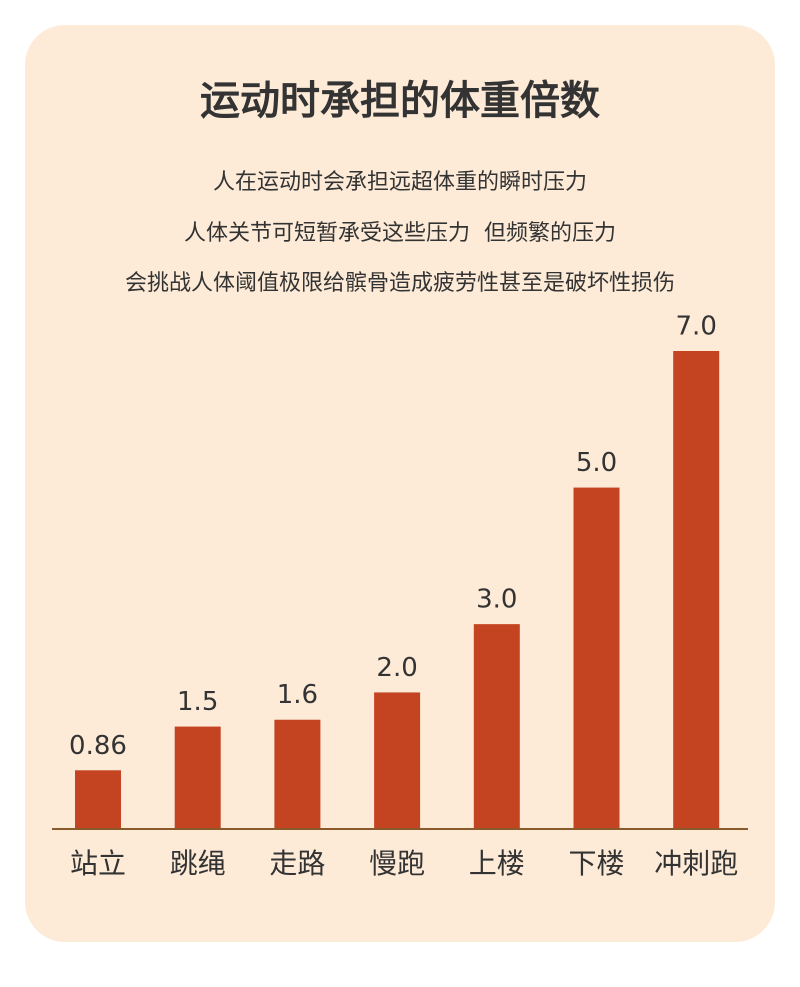 The width and height of the screenshot is (800, 987). What do you see at coordinates (297, 863) in the screenshot?
I see `x-tick-label: 走路` at bounding box center [297, 863].